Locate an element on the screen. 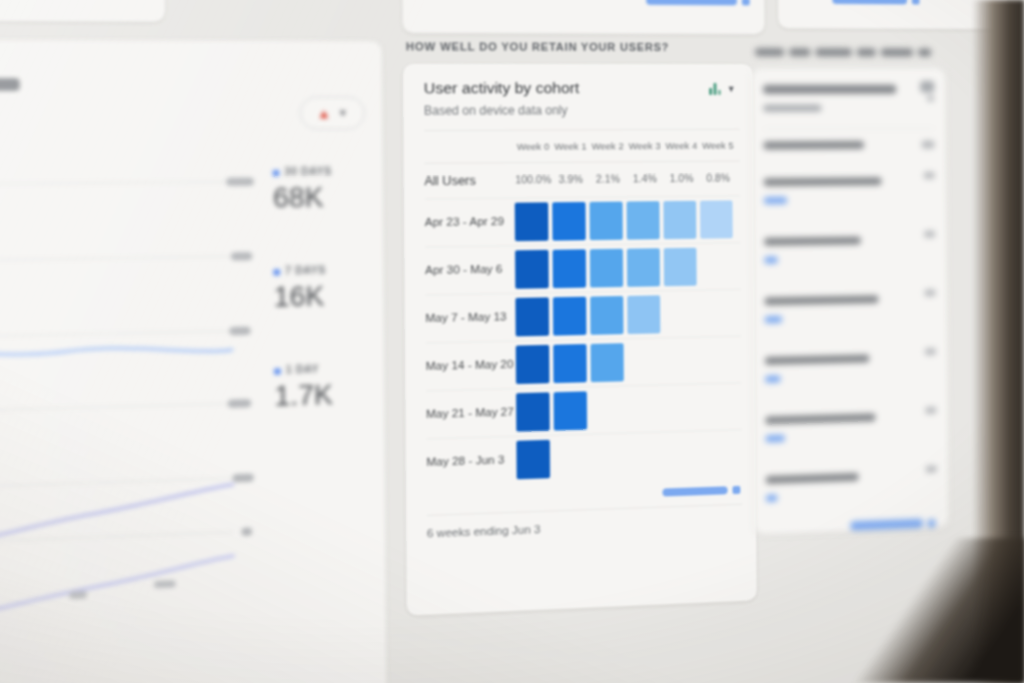 This screenshot has height=683, width=1024. all-users-value: 1.0% is located at coordinates (681, 179).